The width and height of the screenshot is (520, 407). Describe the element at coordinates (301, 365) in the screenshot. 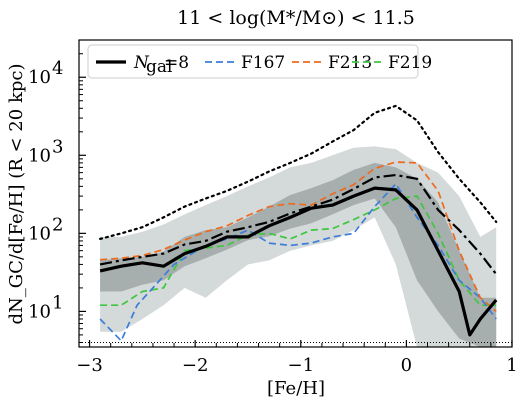

I see `x-tick-label: −1` at that location.